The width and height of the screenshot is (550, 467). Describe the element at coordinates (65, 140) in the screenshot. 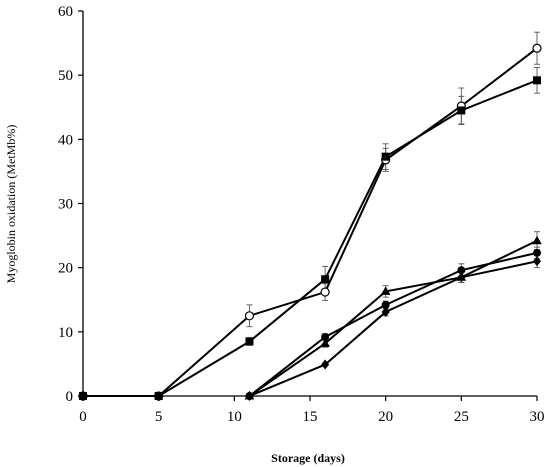

I see `y-tick-label: 40` at that location.